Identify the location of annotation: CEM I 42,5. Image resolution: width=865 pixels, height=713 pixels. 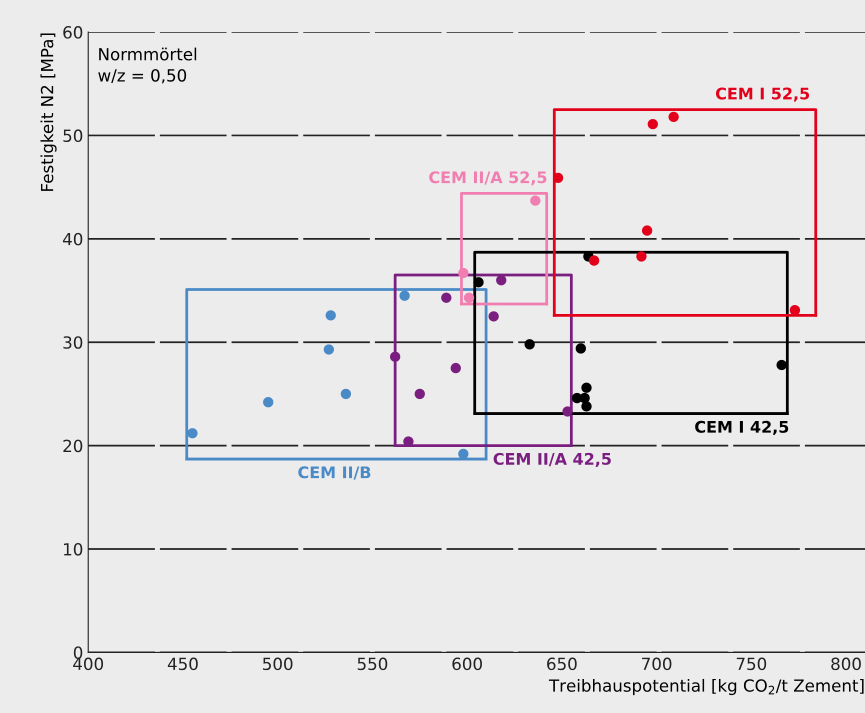
(741, 427).